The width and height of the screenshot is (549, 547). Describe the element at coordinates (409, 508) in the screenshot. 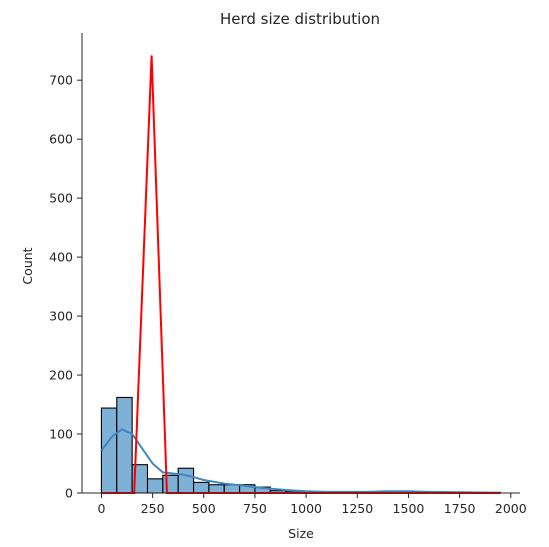

I see `x-tick-label-1500: 1500` at that location.